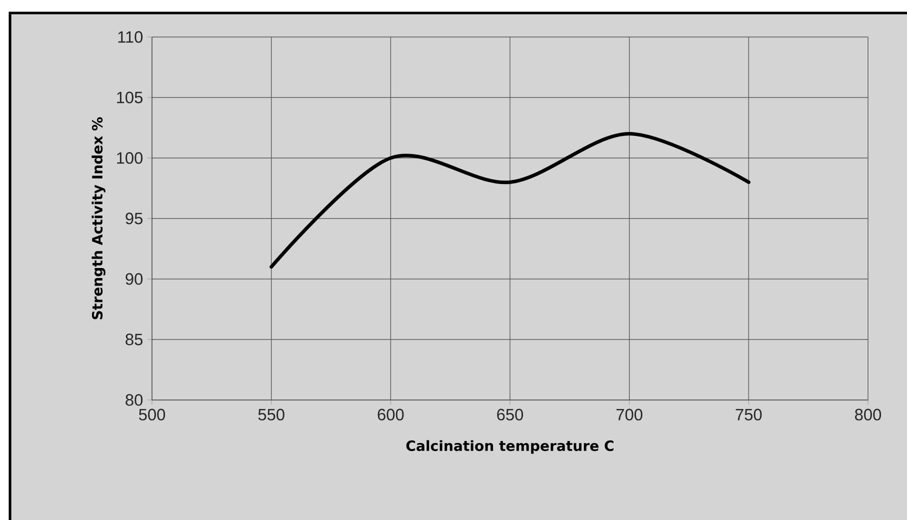 The height and width of the screenshot is (520, 907). What do you see at coordinates (99, 218) in the screenshot?
I see `y-axis-title: Strength Activity Index %` at bounding box center [99, 218].